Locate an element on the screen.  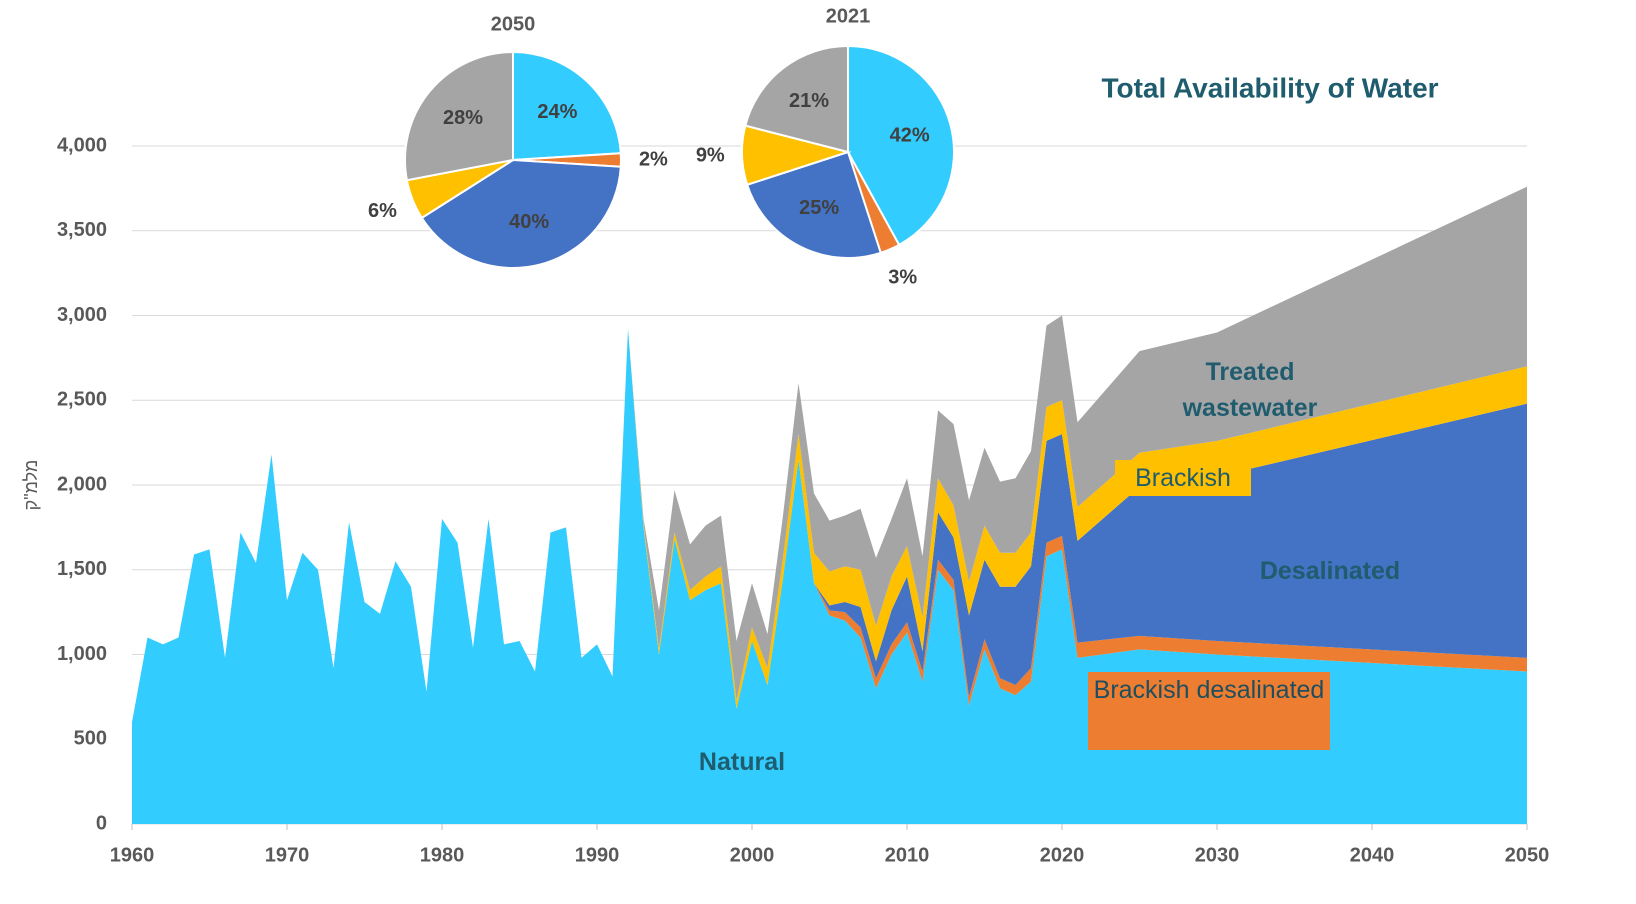
area-label: Natural is located at coordinates (742, 762).